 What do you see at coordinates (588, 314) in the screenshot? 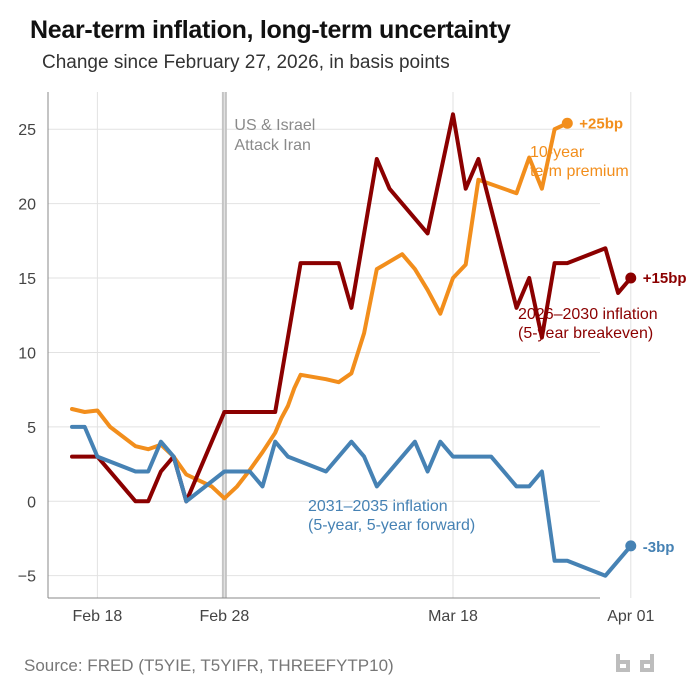
I see `series-annotation: 2026–2030 inflation` at bounding box center [588, 314].